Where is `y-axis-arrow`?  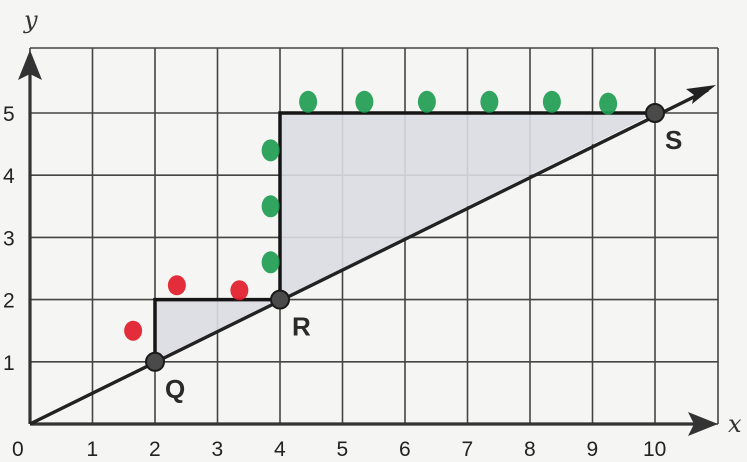 y-axis-arrow is located at coordinates (30, 65).